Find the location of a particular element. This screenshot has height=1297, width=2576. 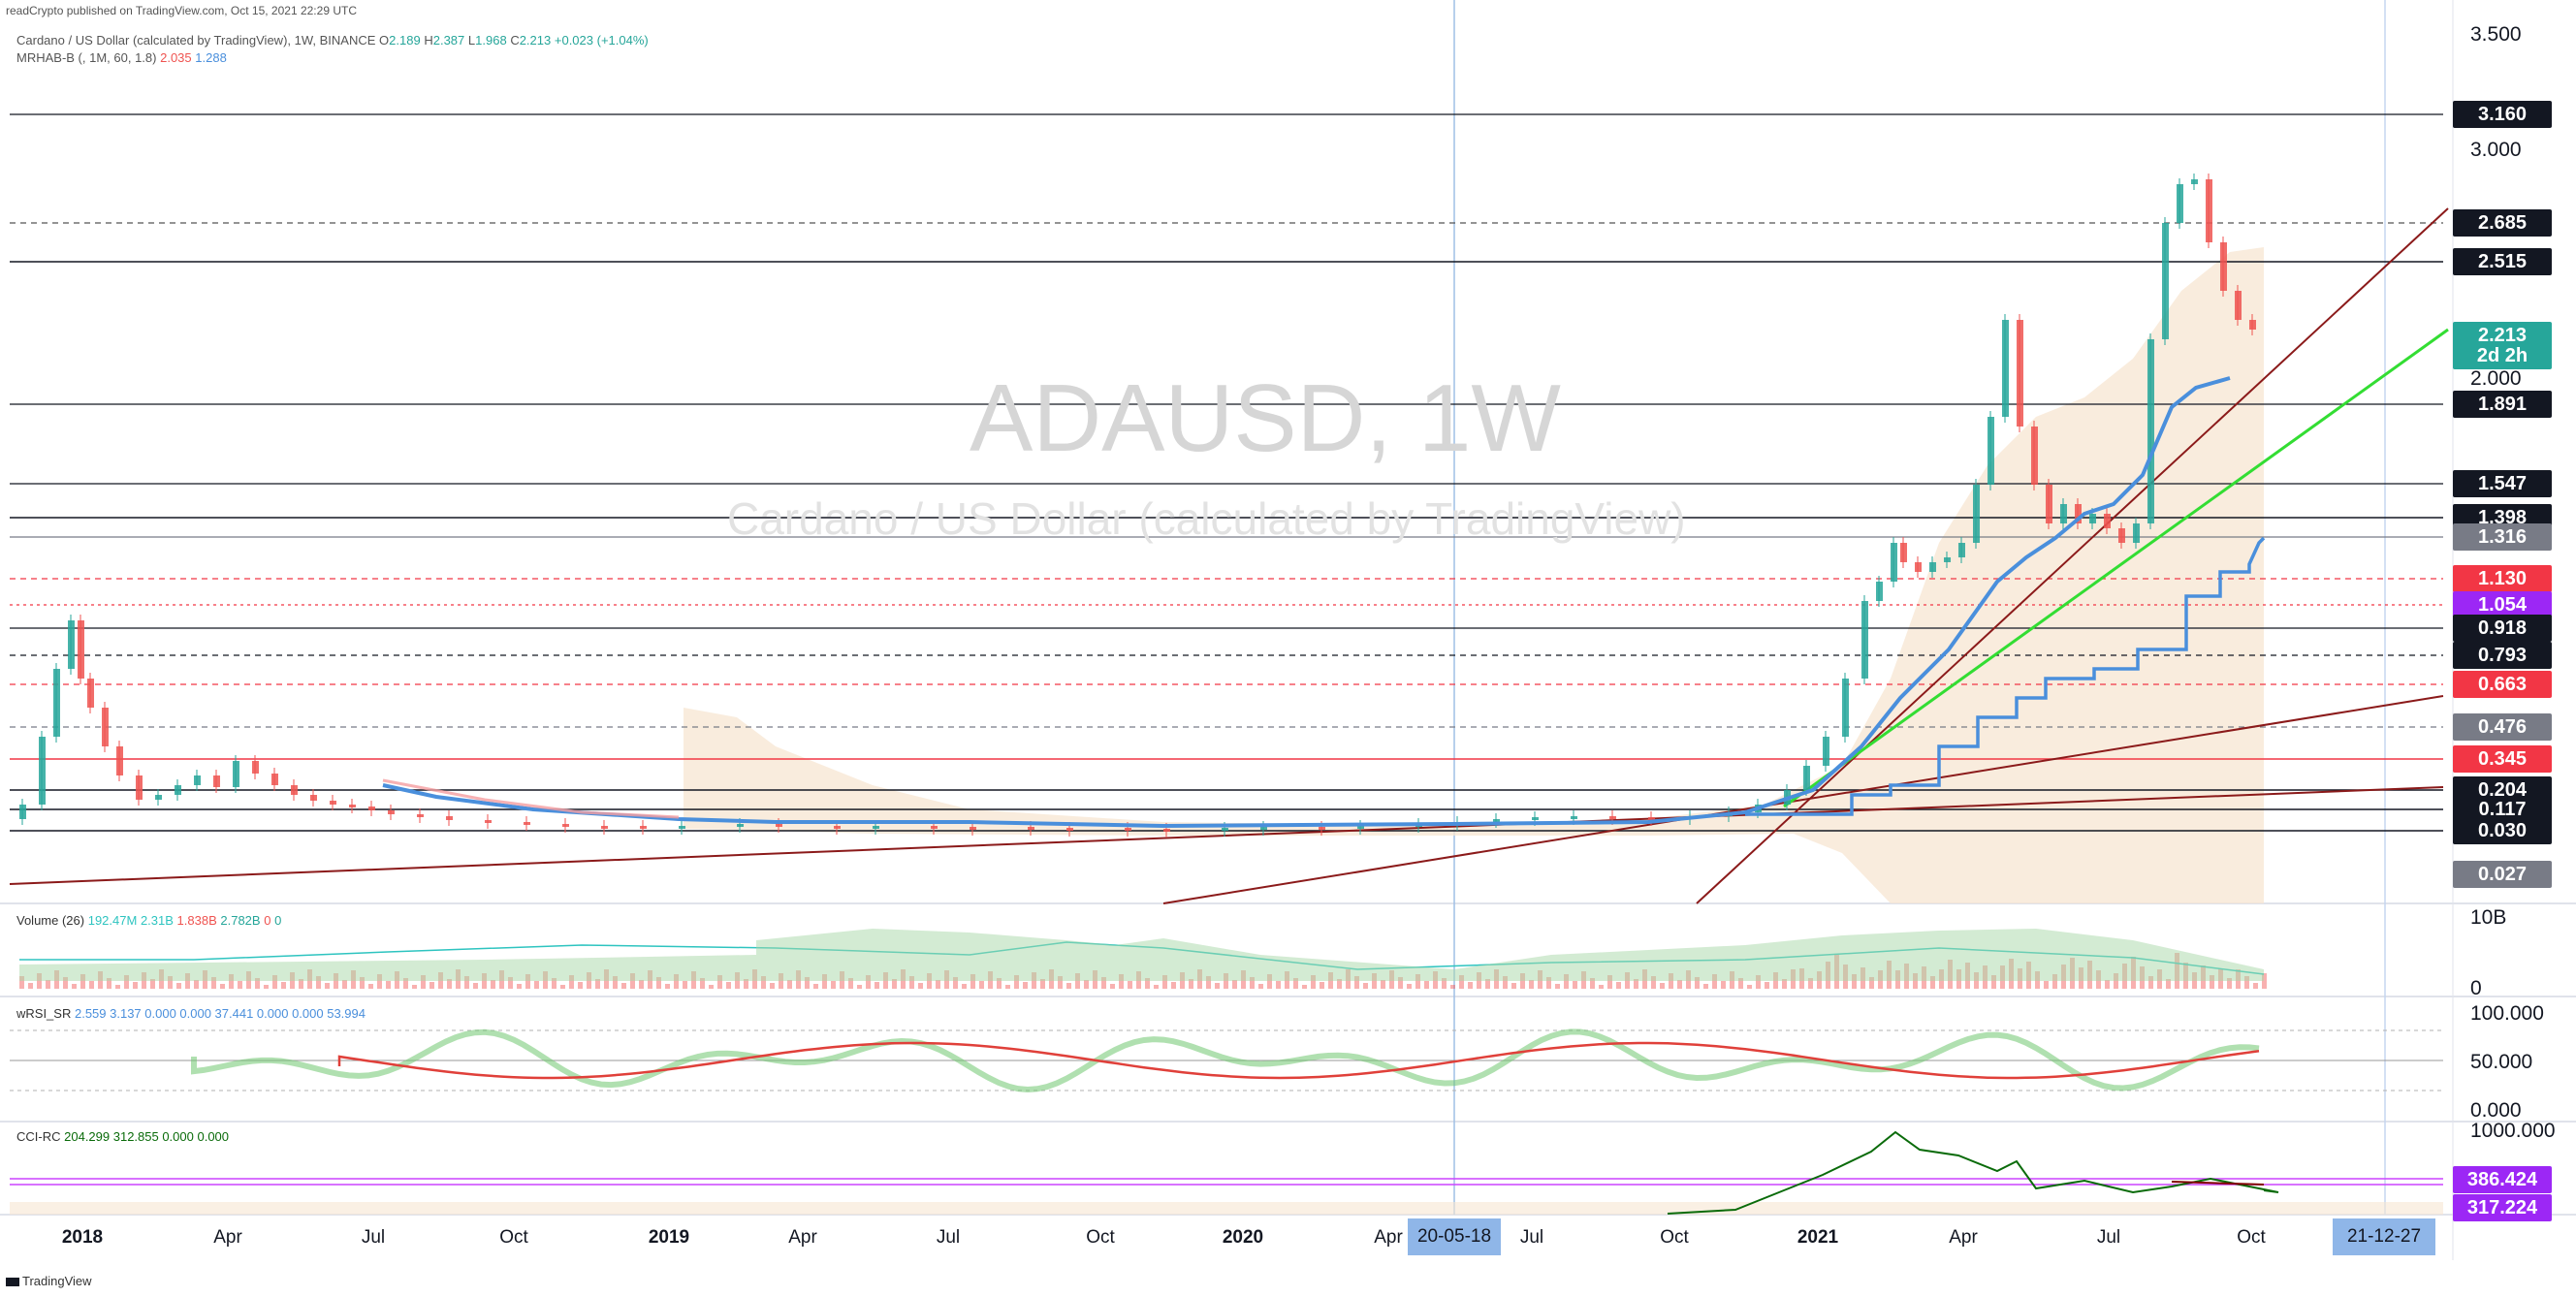

price-tag: 1.891 is located at coordinates (2503, 404).